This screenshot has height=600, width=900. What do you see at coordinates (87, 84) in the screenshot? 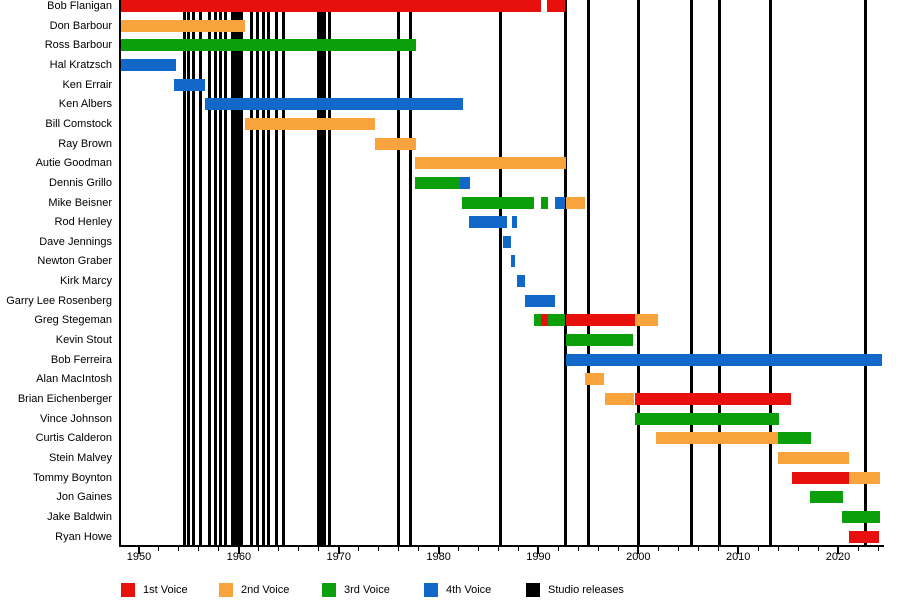
I see `member-label: Ken Errair` at bounding box center [87, 84].